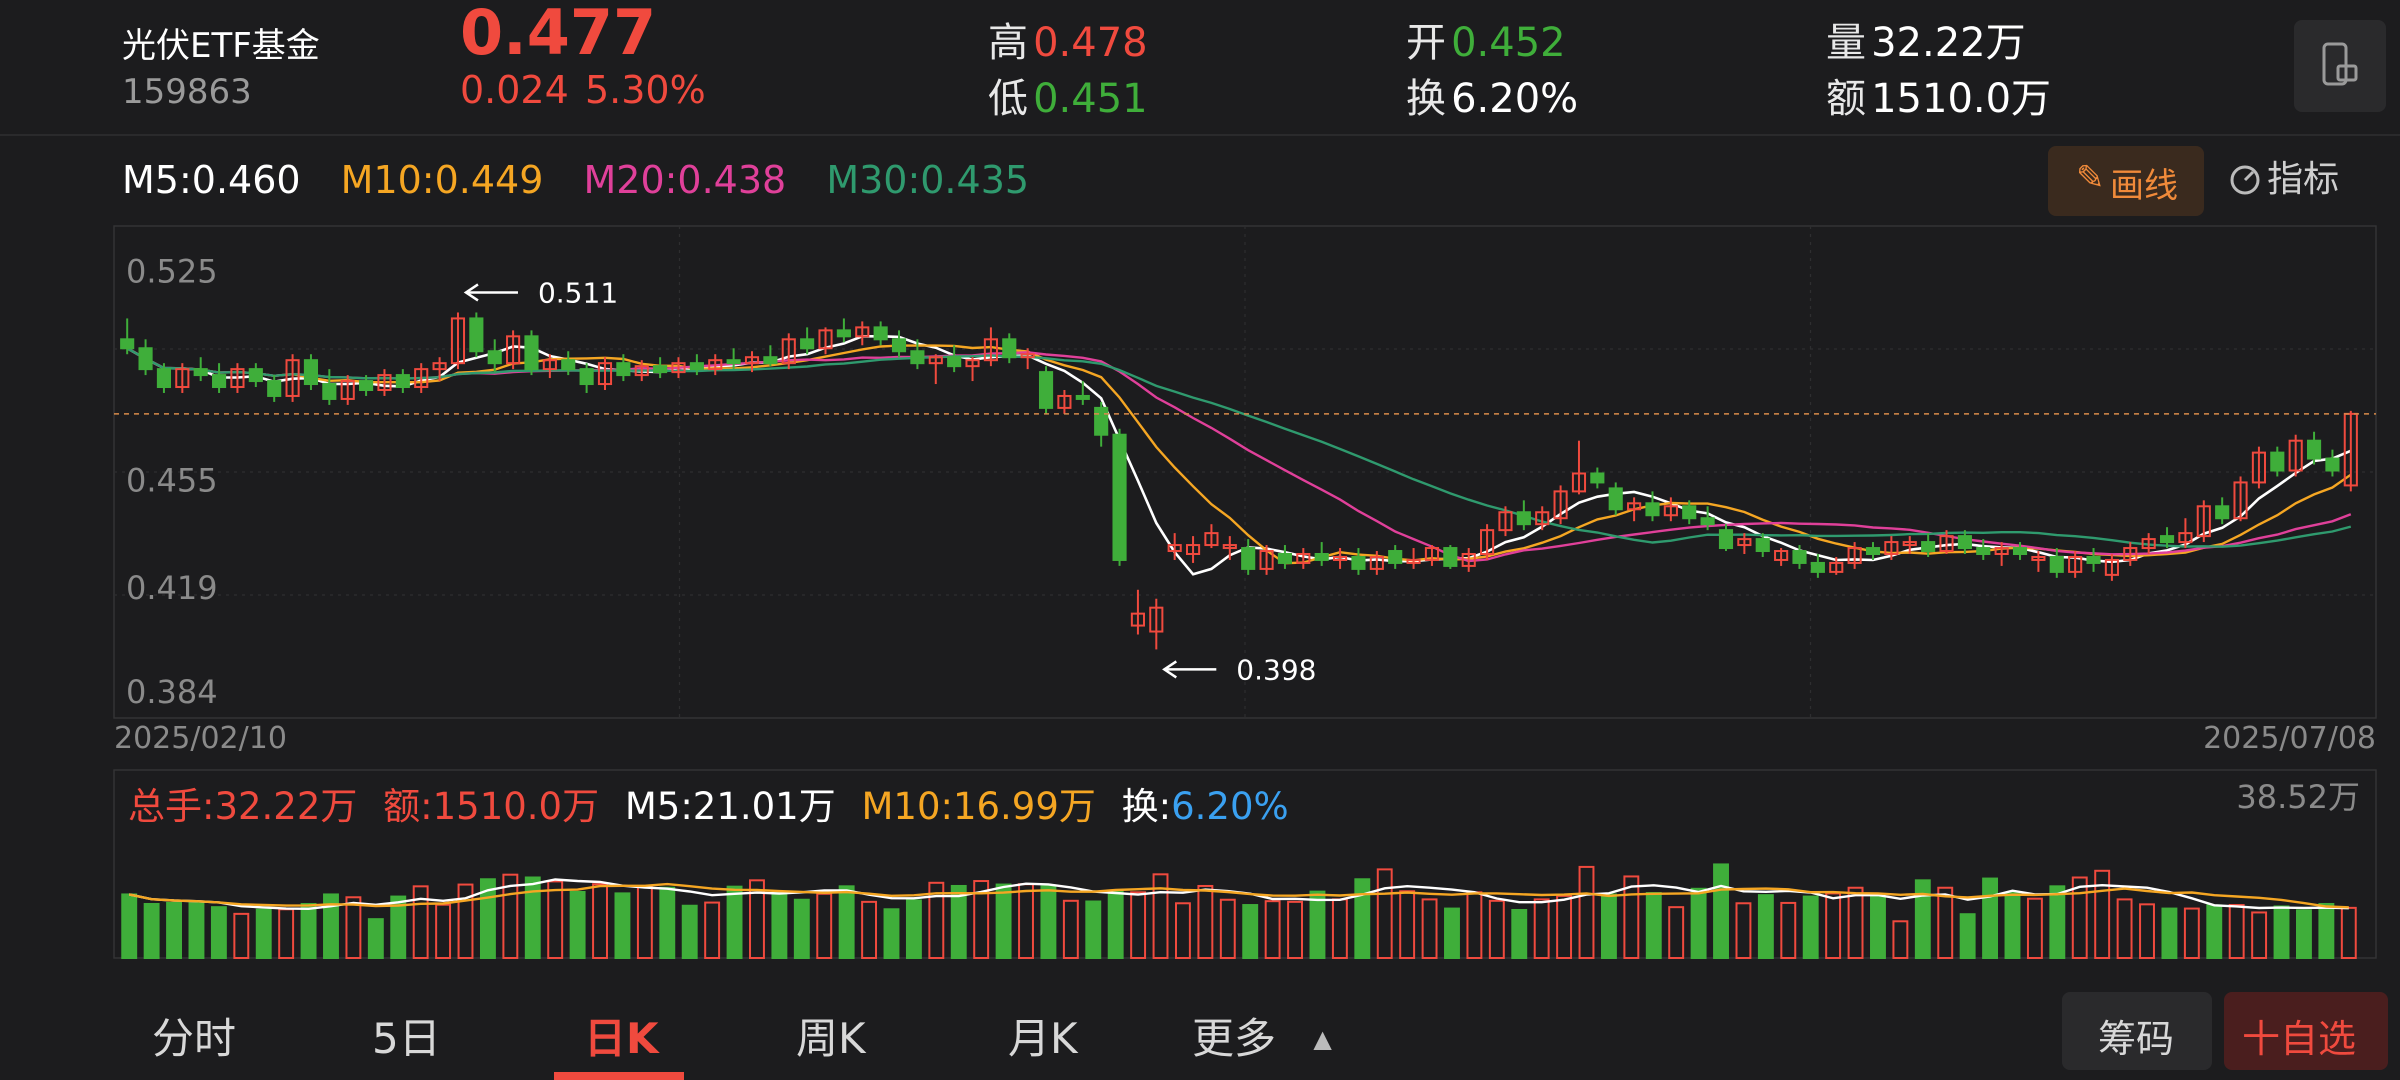 Image resolution: width=2400 pixels, height=1080 pixels. Describe the element at coordinates (1090, 99) in the screenshot. I see `low-value: 0.451` at that location.